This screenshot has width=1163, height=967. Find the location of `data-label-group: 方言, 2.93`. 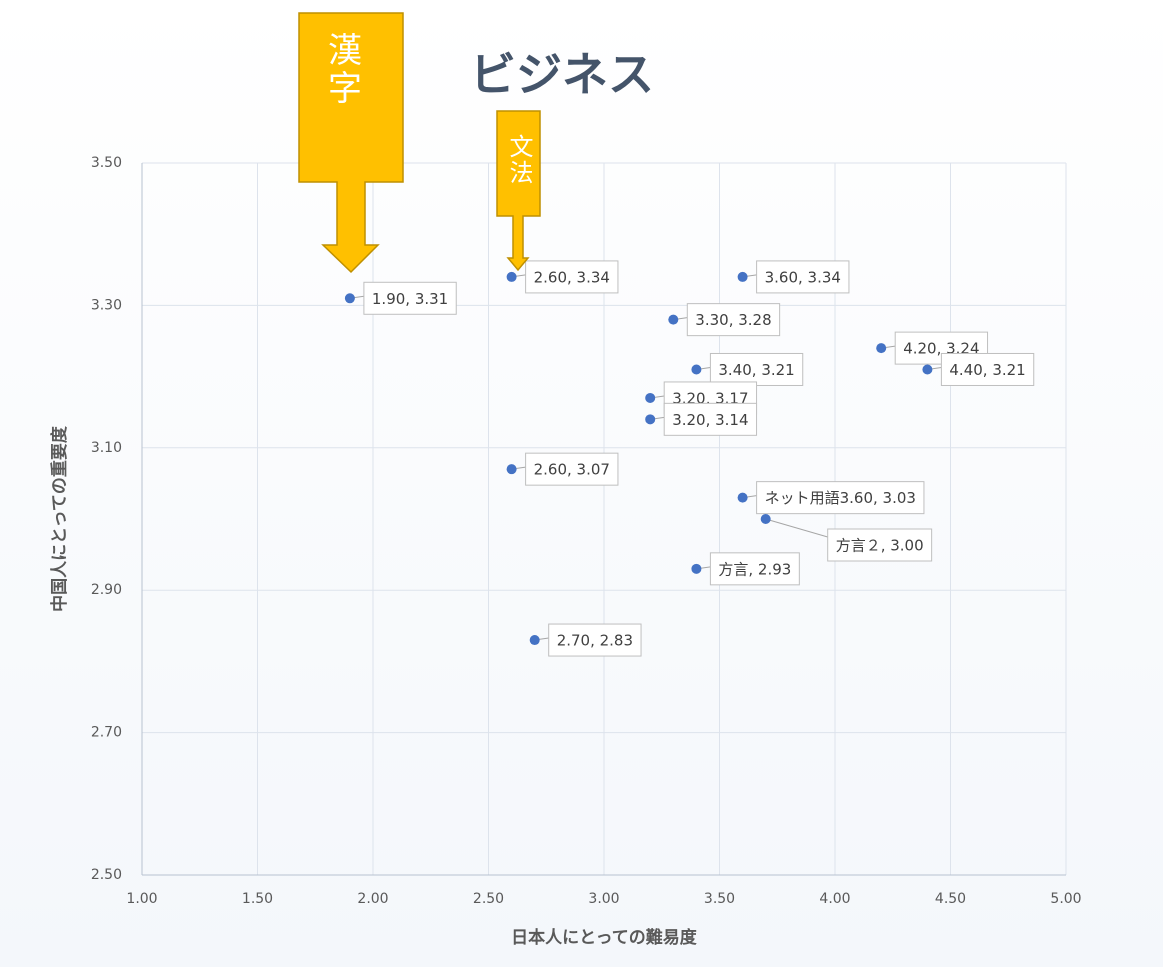

data-label-group: 方言, 2.93 is located at coordinates (748, 569).